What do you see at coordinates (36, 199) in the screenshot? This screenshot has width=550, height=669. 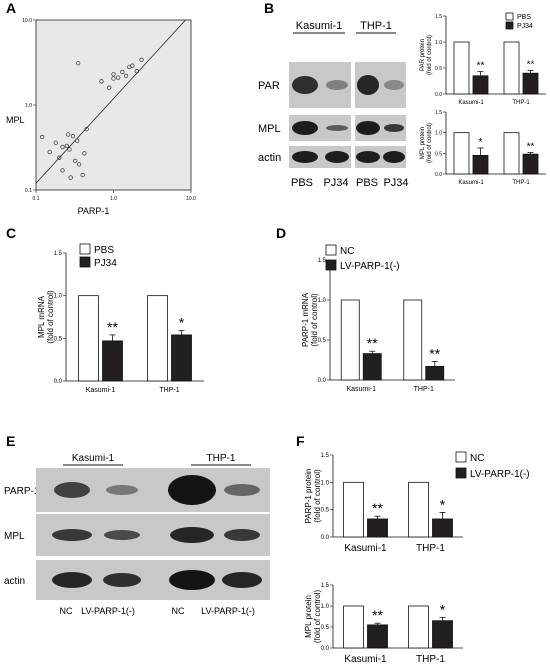 I see `x-tick-label: 0.1` at bounding box center [36, 199].